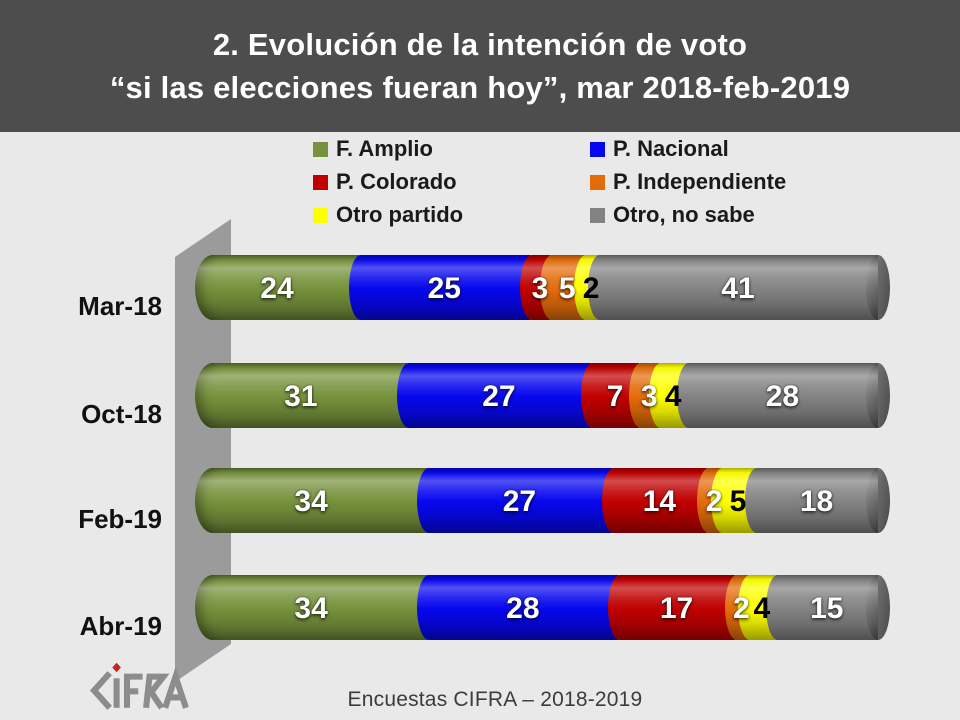 The width and height of the screenshot is (960, 720). What do you see at coordinates (480, 44) in the screenshot?
I see `slide-title-line1: 2. Evolución de la intención de voto` at bounding box center [480, 44].